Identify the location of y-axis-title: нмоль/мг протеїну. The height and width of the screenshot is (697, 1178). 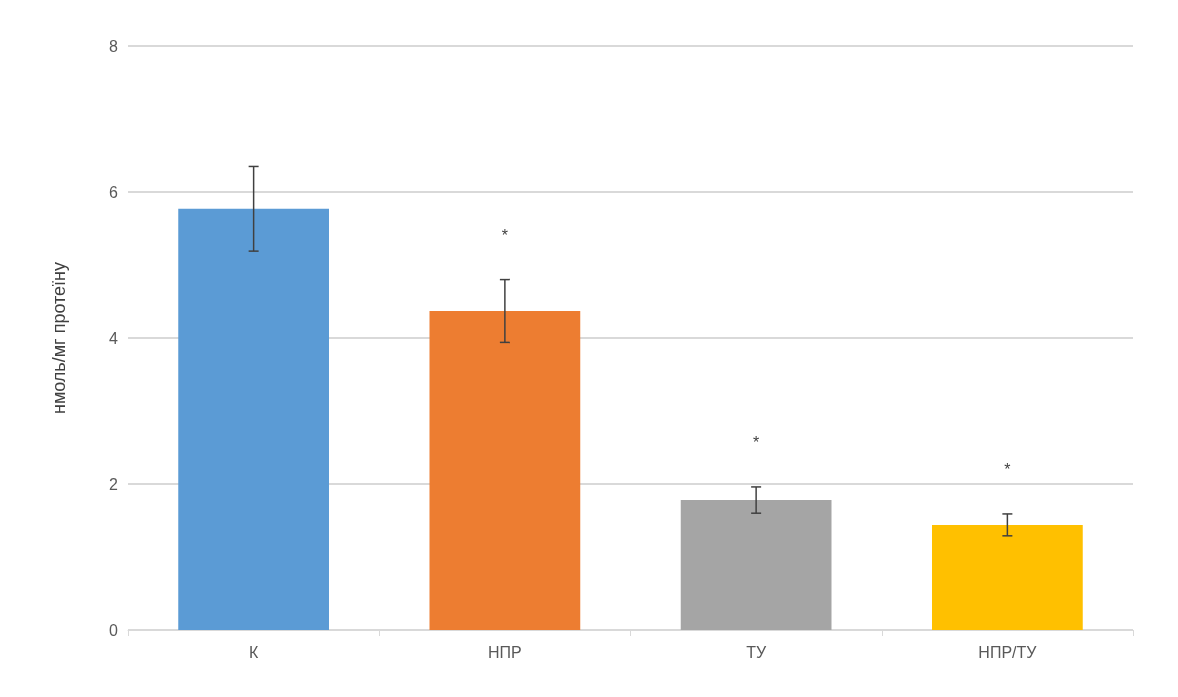
(59, 338).